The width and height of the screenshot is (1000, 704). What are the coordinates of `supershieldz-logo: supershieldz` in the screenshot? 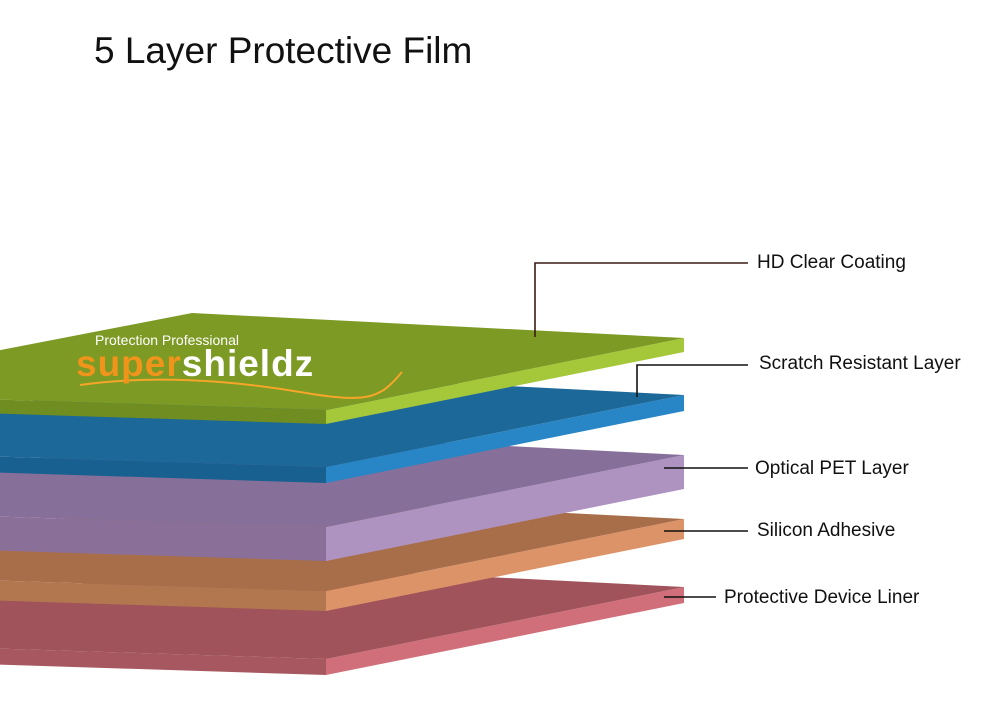 It's located at (195, 364).